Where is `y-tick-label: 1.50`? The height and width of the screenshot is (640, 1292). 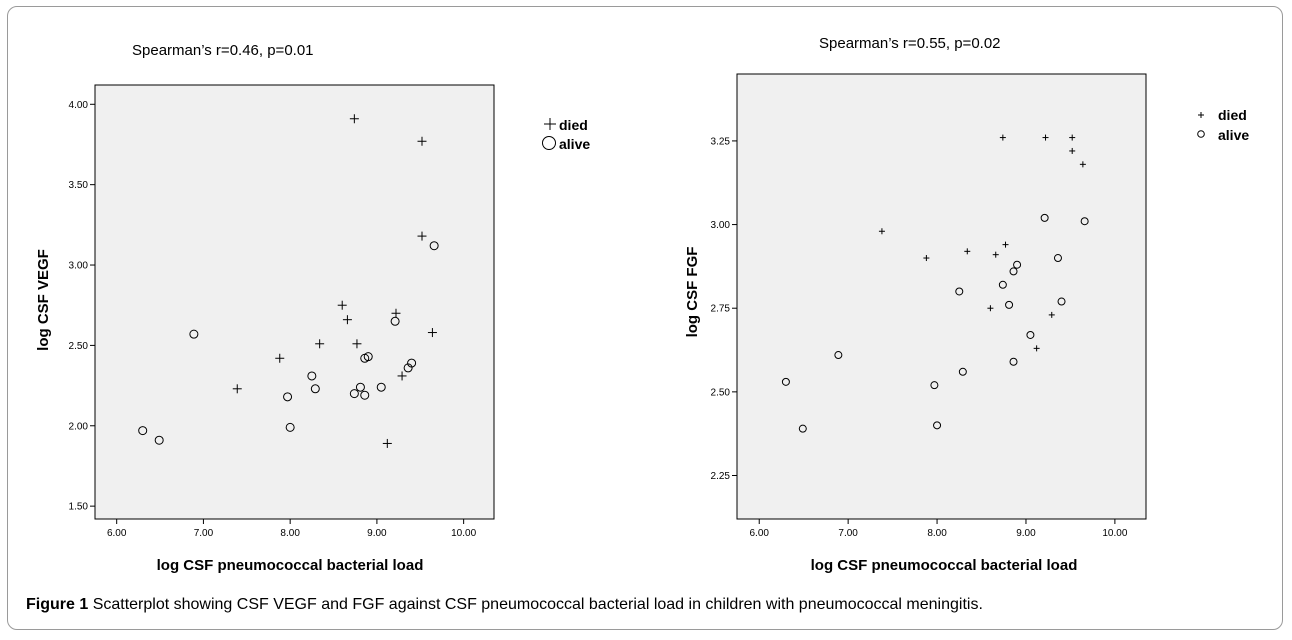
y-tick-label: 1.50 is located at coordinates (79, 507).